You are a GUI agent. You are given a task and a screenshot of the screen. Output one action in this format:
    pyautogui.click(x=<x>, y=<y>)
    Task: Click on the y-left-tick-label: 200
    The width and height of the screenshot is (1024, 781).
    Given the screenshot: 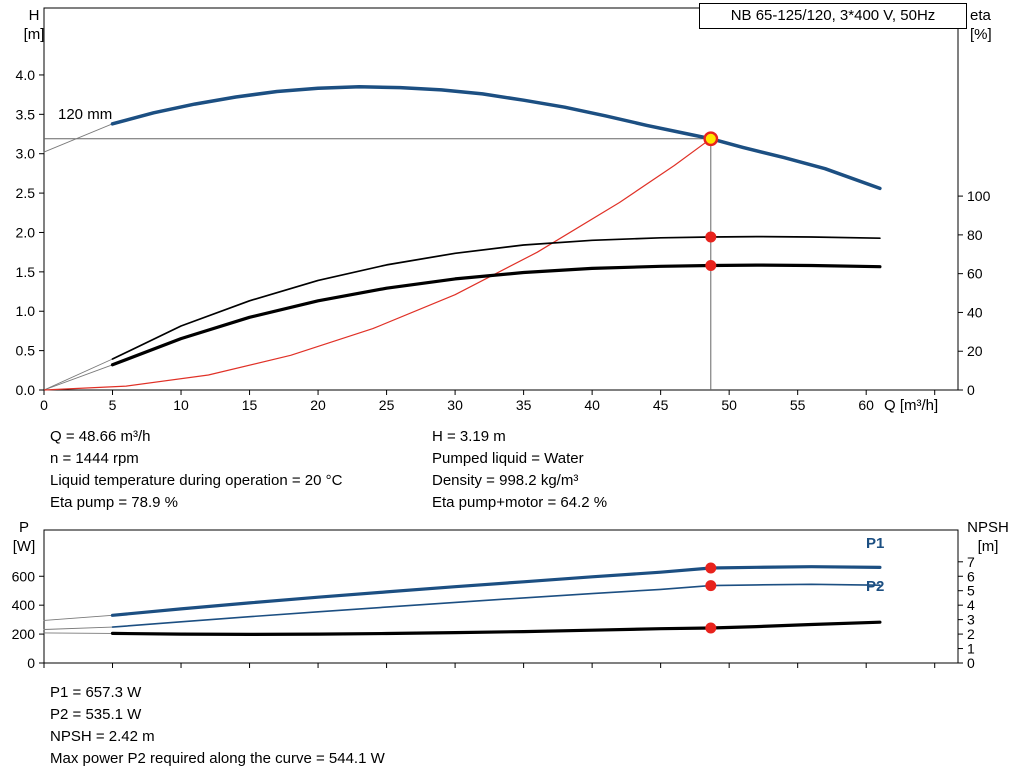 What is the action you would take?
    pyautogui.click(x=24, y=634)
    